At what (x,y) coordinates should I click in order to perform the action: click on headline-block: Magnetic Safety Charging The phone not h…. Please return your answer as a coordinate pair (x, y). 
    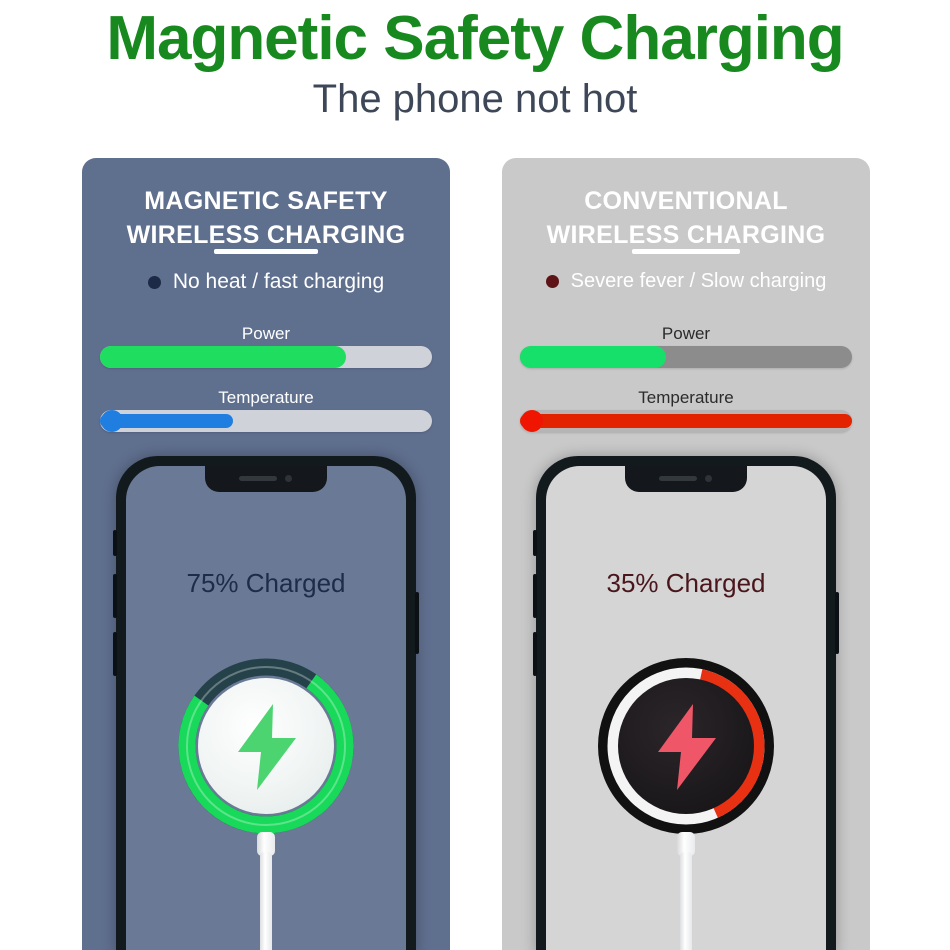
    Looking at the image, I should click on (475, 70).